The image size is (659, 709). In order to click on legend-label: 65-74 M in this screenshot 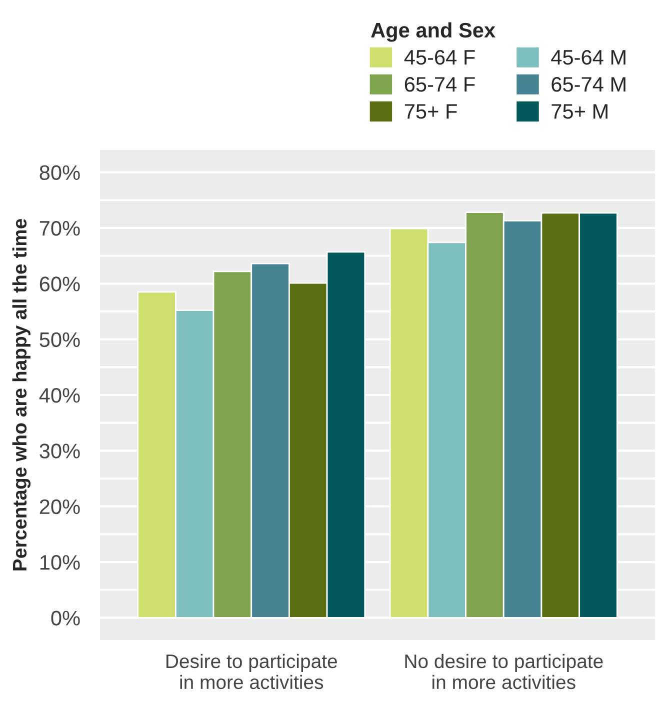, I will do `click(589, 84)`.